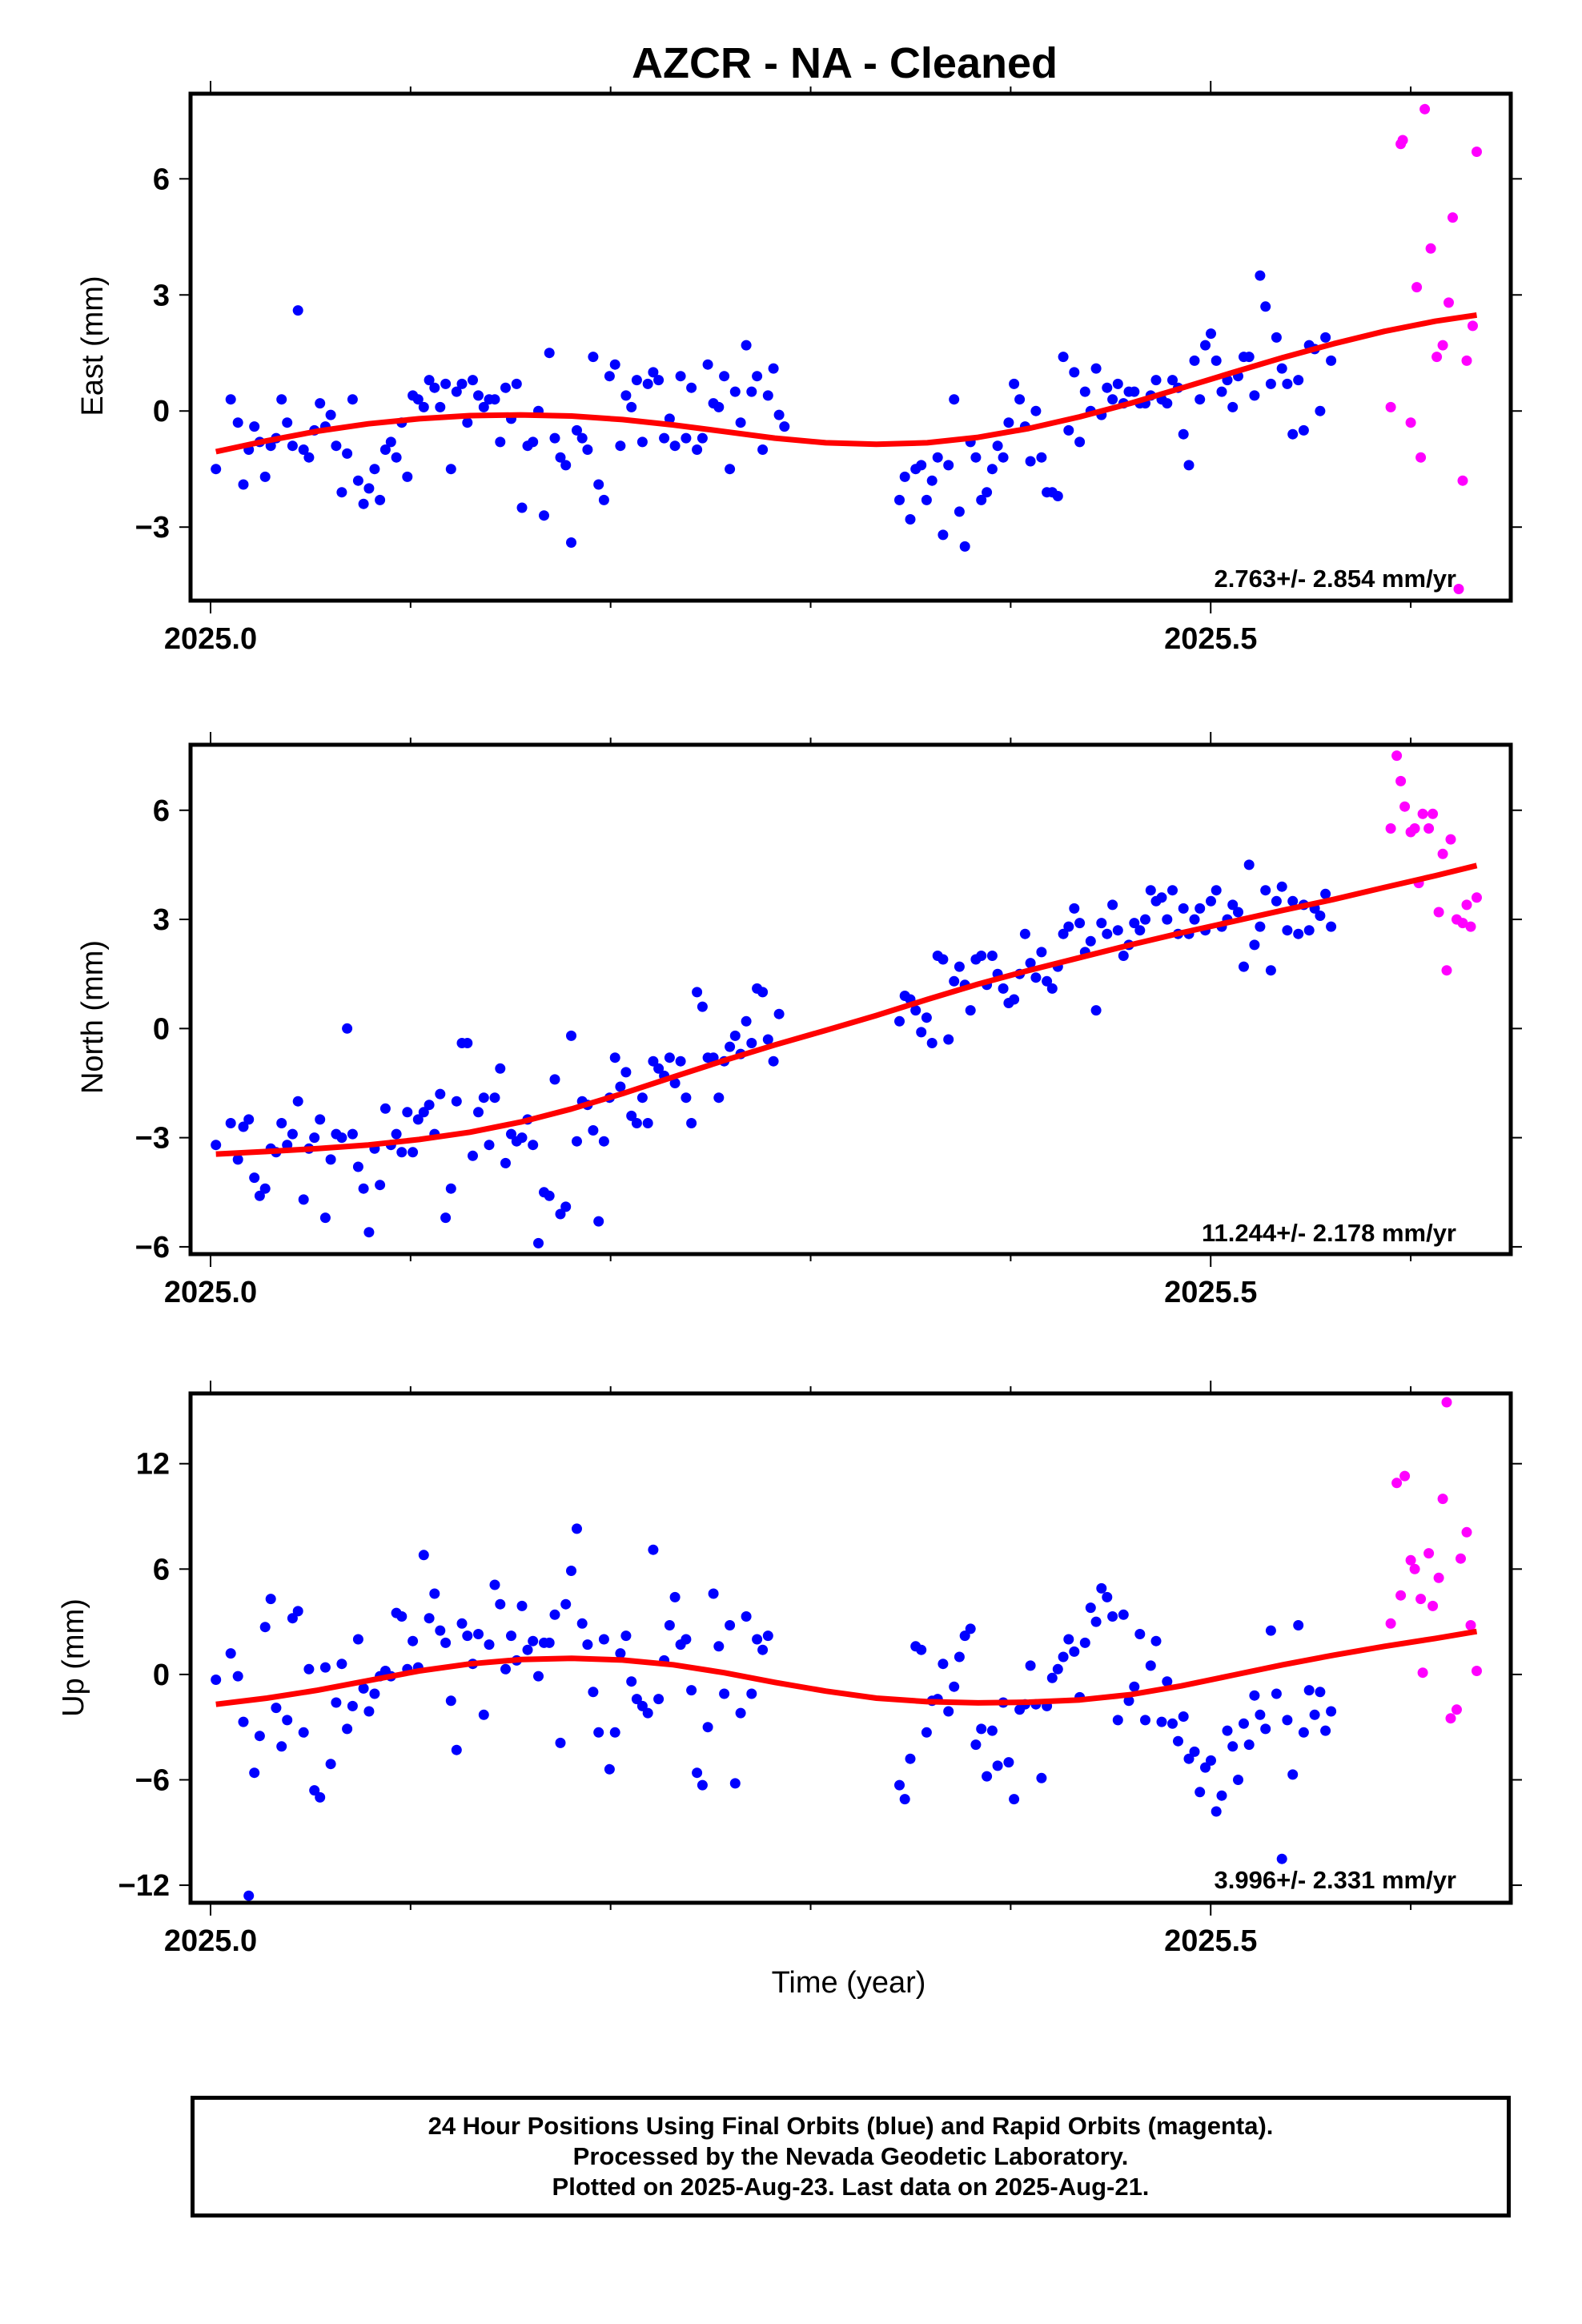  What do you see at coordinates (93, 1017) in the screenshot?
I see `north-y-axis-label: North (mm)` at bounding box center [93, 1017].